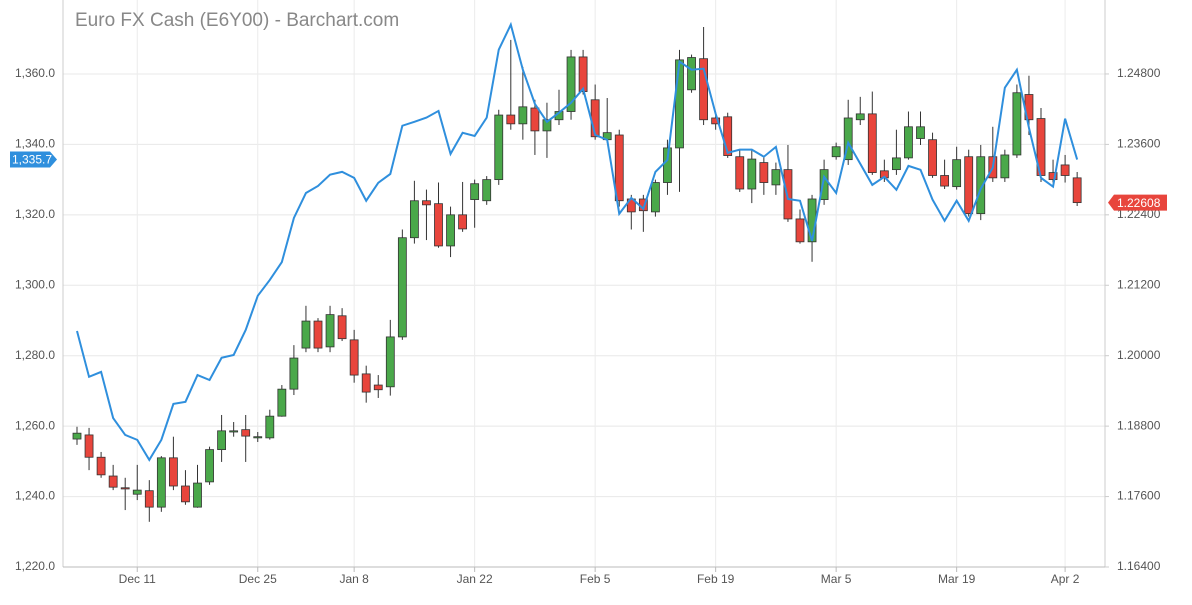 Image resolution: width=1192 pixels, height=605 pixels. Describe the element at coordinates (1139, 73) in the screenshot. I see `y2-tick-label: 1.24800` at that location.